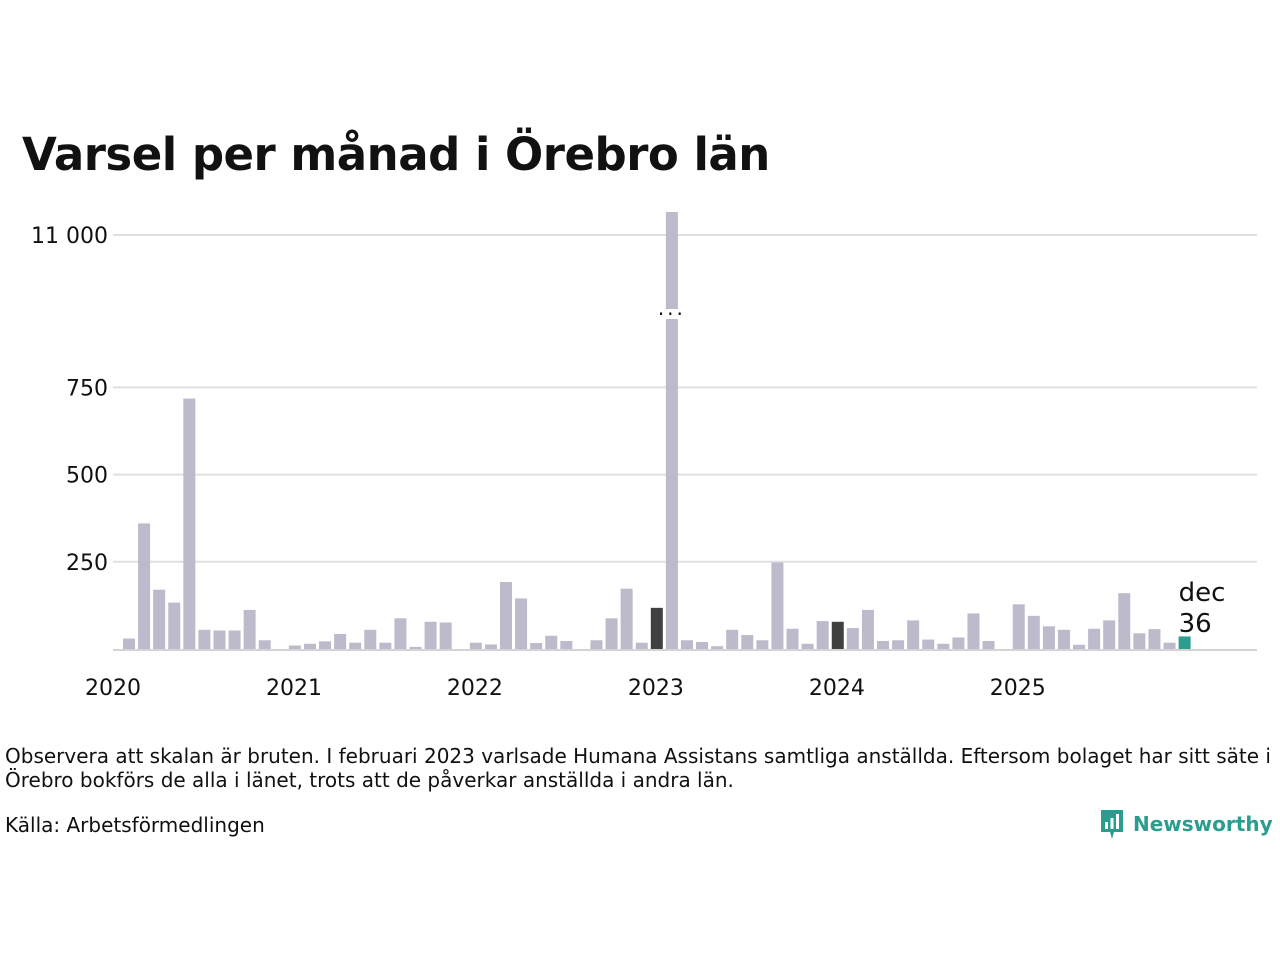  Describe the element at coordinates (837, 688) in the screenshot. I see `x-tick-label: 2024` at that location.